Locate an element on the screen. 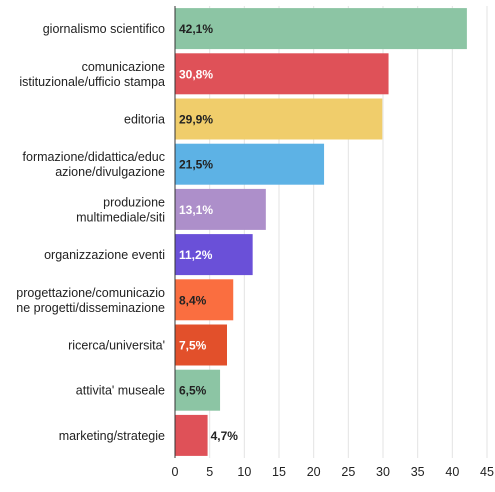  x-tick-labels: 0 5 10 15 20 25 30 35 40 45 is located at coordinates (333, 472).